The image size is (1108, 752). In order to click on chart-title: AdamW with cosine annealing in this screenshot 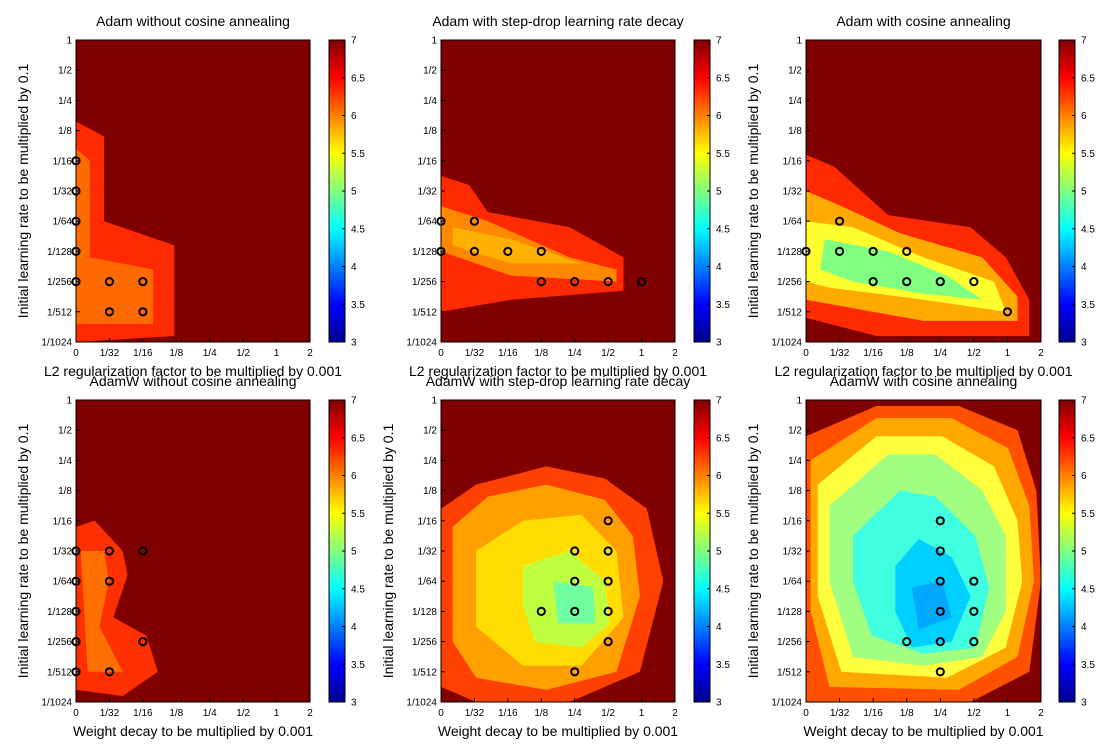, I will do `click(924, 381)`.